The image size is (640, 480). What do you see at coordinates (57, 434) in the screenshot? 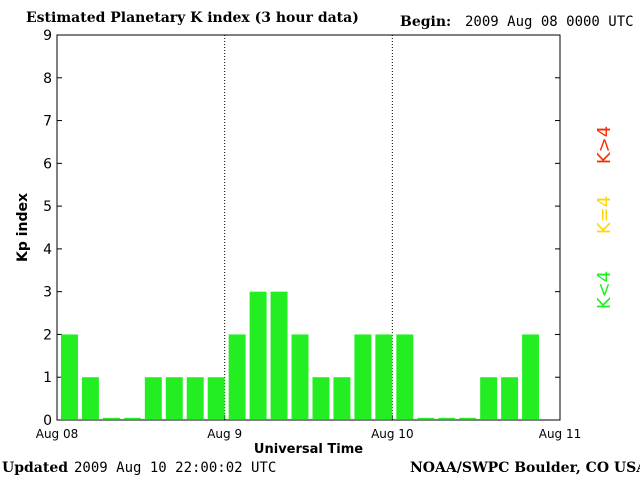
I see `x-tick-label: Aug 08` at bounding box center [57, 434].